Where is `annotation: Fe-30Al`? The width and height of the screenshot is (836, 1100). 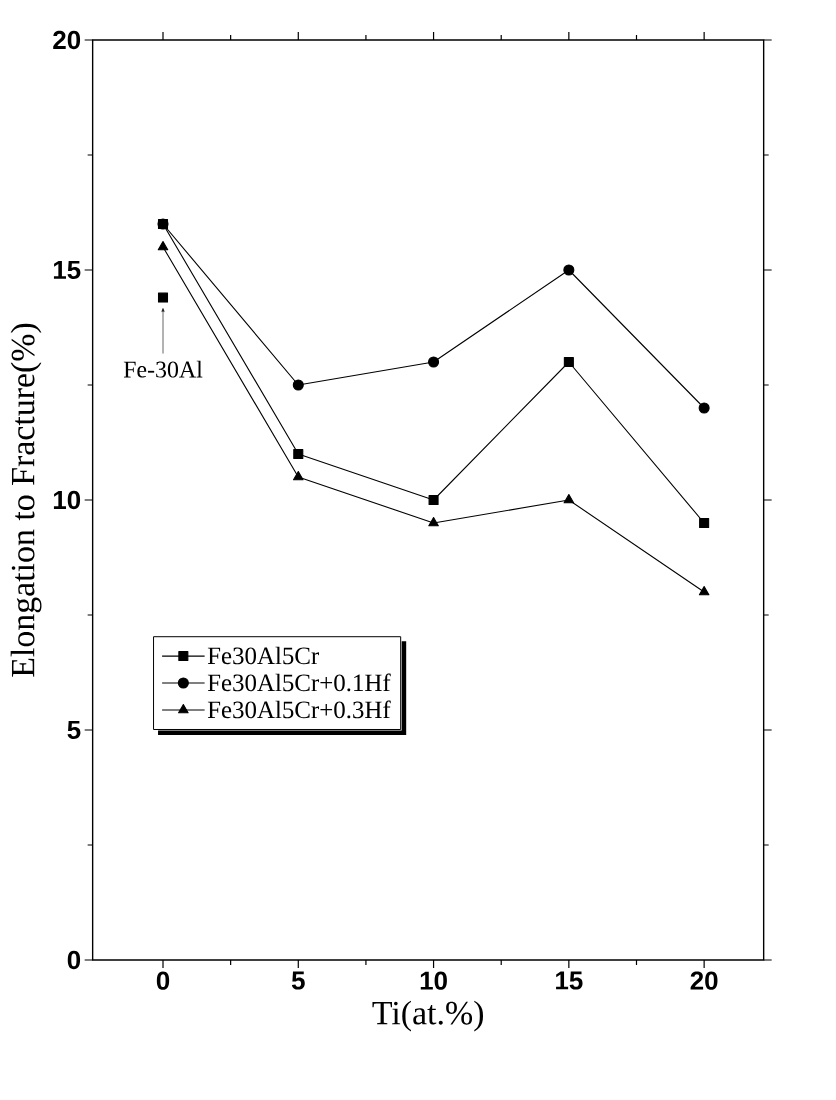 annotation: Fe-30Al is located at coordinates (163, 369).